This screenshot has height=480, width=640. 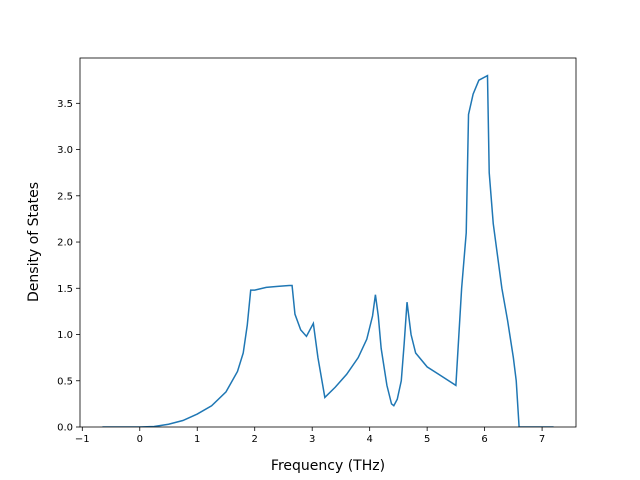 I want to click on x-tick-label: 2, so click(x=255, y=439).